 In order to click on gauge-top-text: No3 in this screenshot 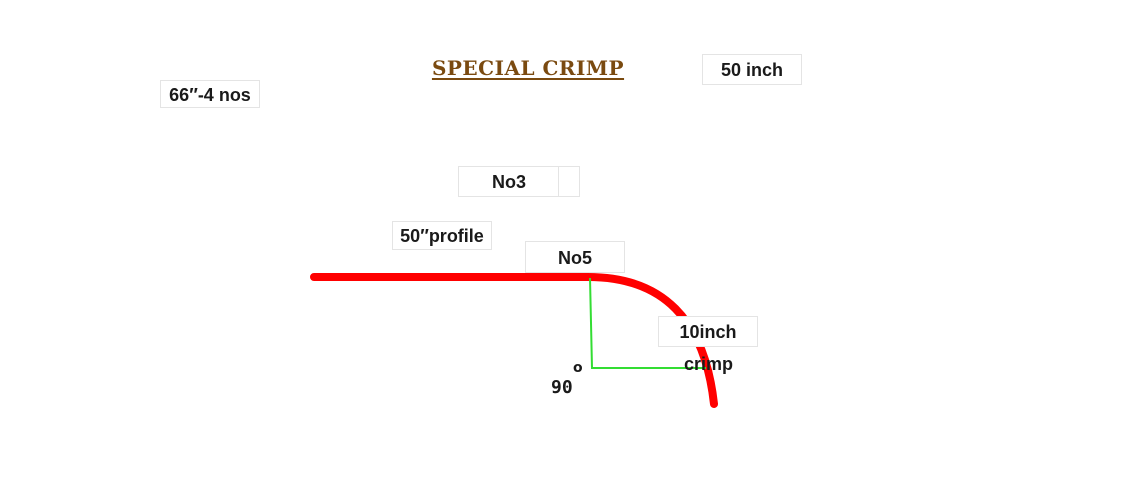, I will do `click(508, 182)`.